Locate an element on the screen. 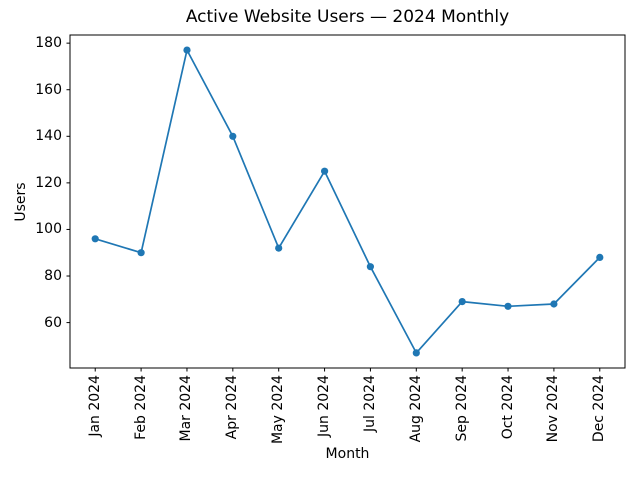 The height and width of the screenshot is (480, 640). x-tick-label: May 2024 is located at coordinates (278, 410).